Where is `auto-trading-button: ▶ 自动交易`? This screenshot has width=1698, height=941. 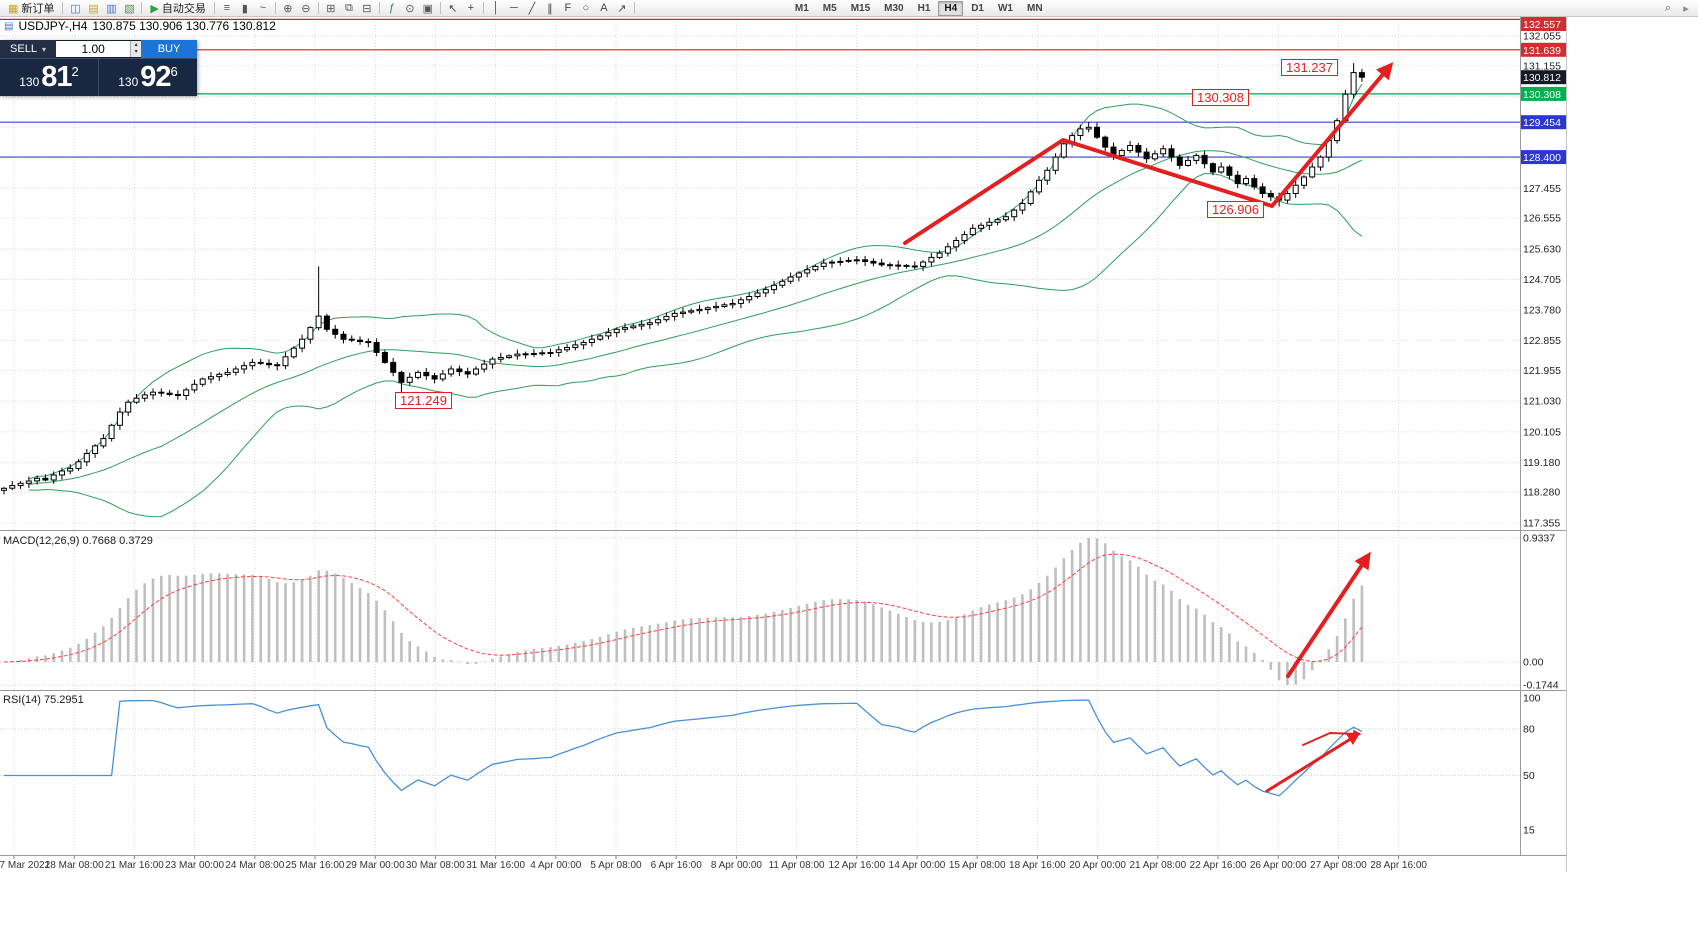 auto-trading-button: ▶ 自动交易 is located at coordinates (177, 8).